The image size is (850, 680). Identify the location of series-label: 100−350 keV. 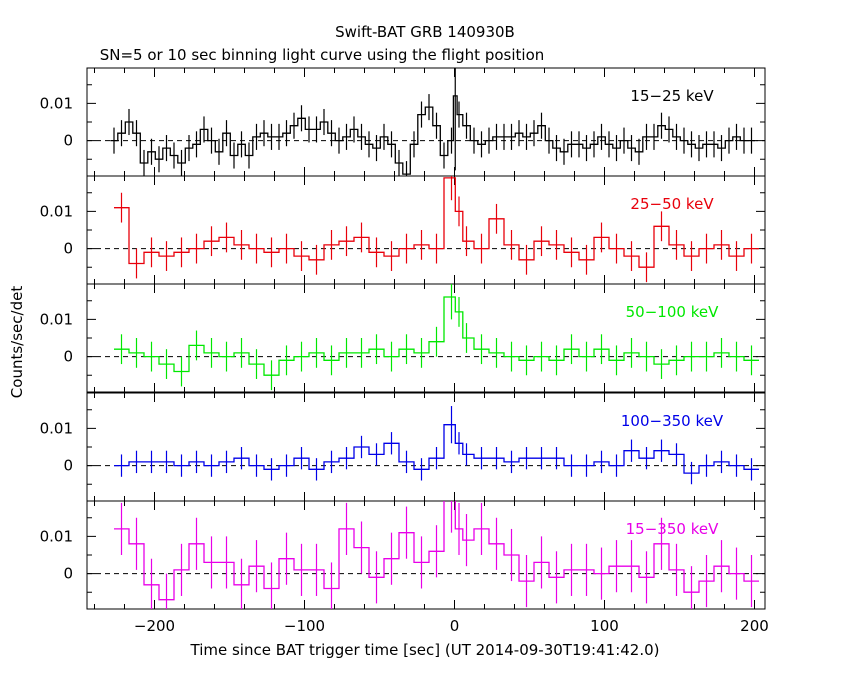
(672, 421).